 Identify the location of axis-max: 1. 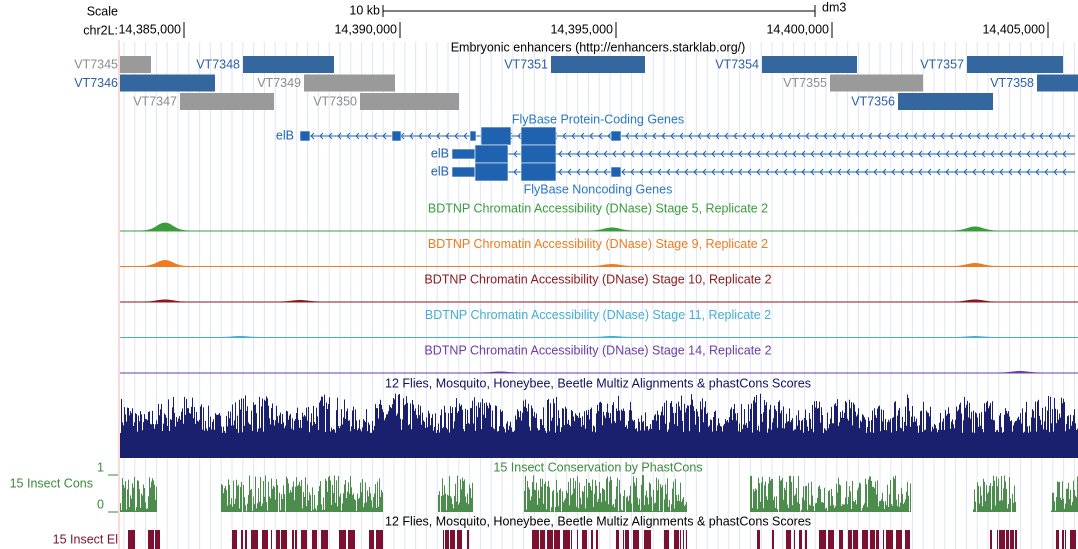
(100, 467).